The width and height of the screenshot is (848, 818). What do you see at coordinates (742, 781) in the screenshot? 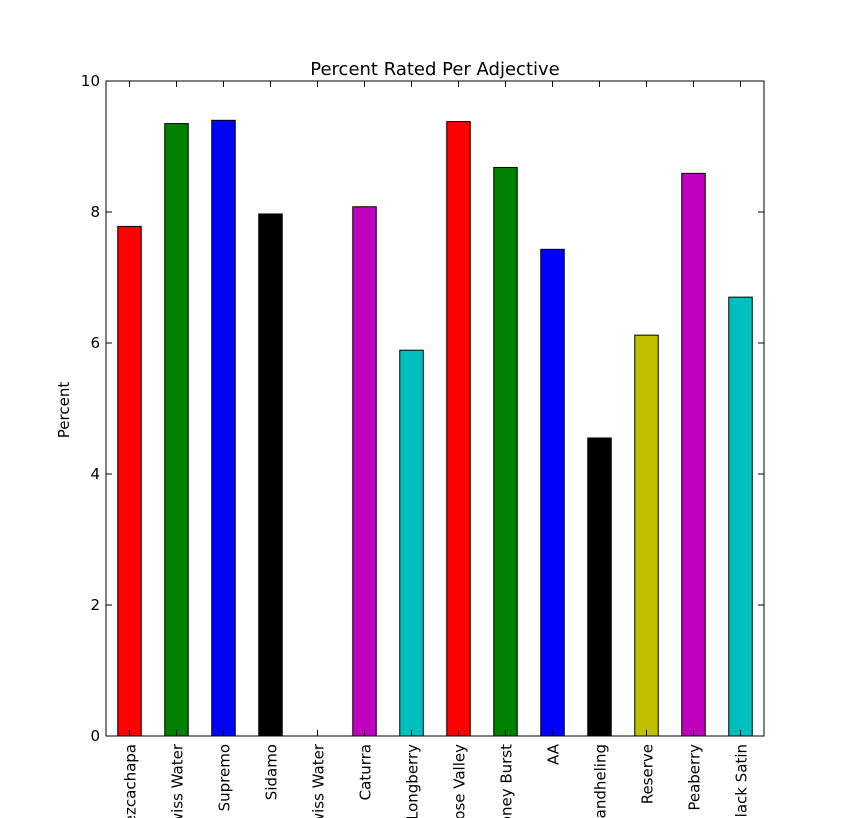
I see `x-tick-label-13: Black Satin` at bounding box center [742, 781].